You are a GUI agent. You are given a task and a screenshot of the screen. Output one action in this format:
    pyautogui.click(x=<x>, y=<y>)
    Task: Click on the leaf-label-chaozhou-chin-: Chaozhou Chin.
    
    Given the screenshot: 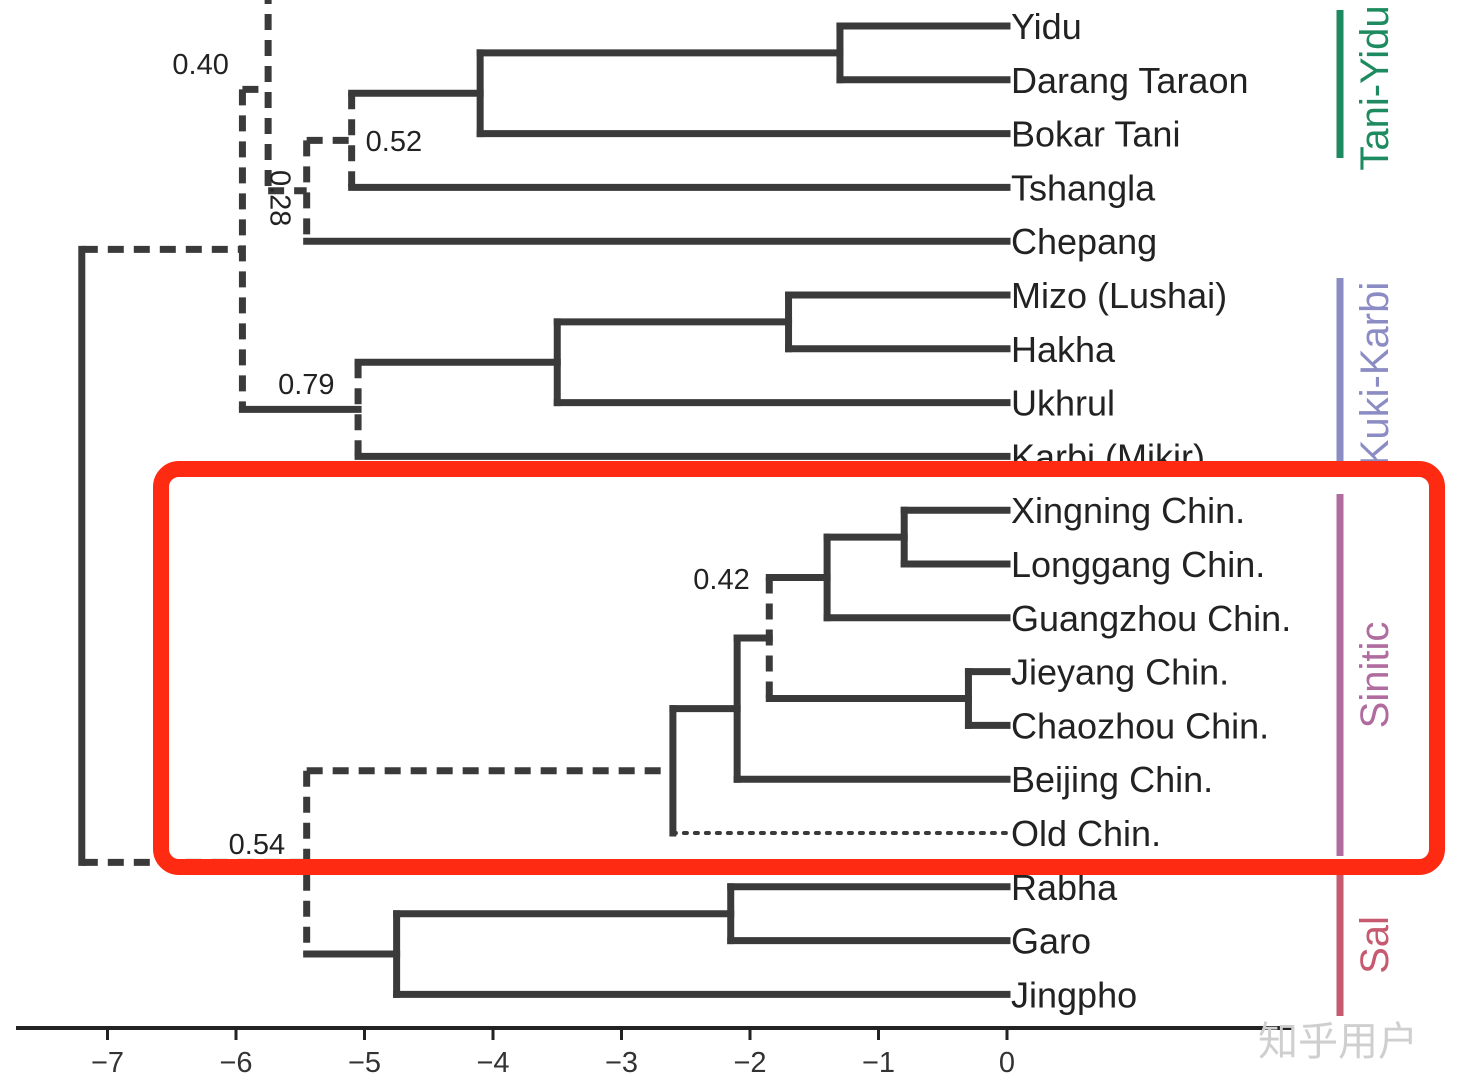 What is the action you would take?
    pyautogui.click(x=1140, y=725)
    